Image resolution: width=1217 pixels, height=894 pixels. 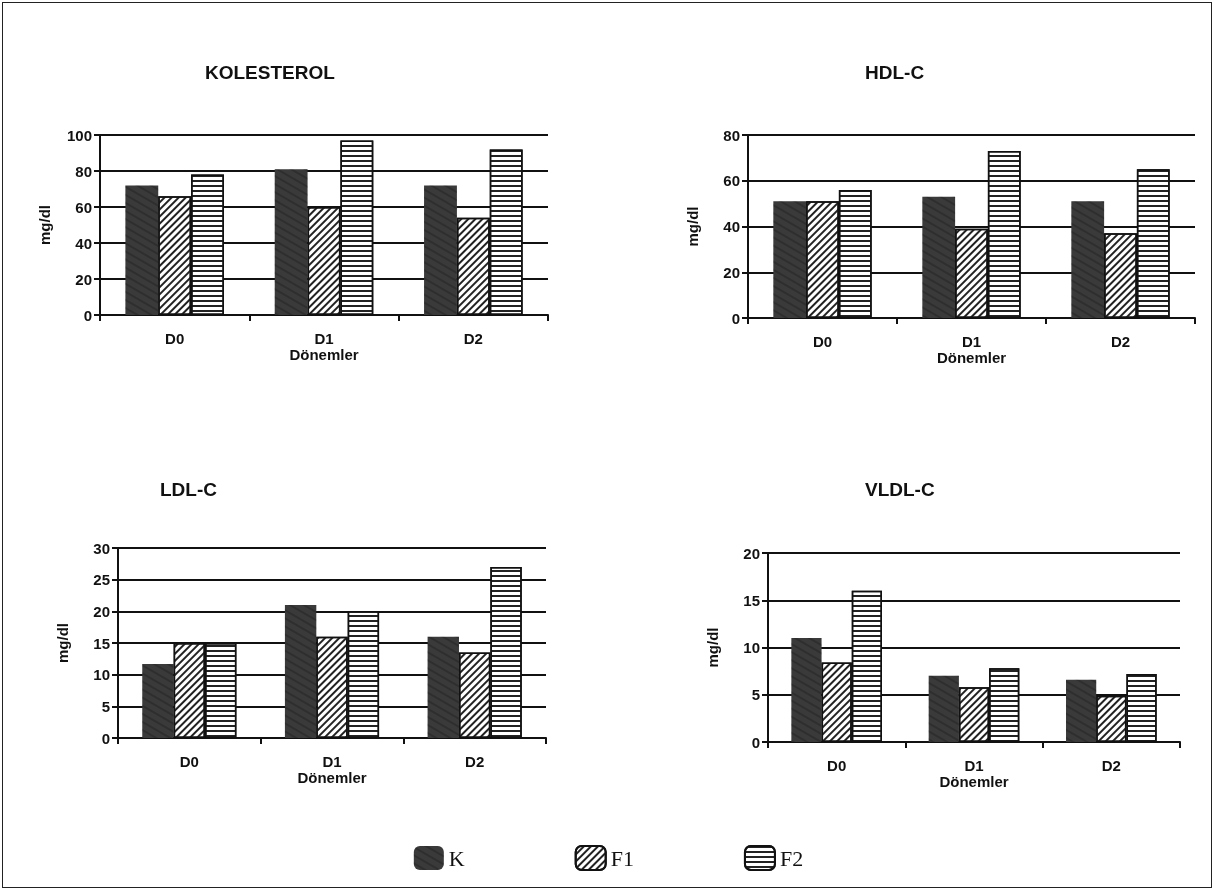 I want to click on chart-title: LDL-C, so click(x=189, y=489).